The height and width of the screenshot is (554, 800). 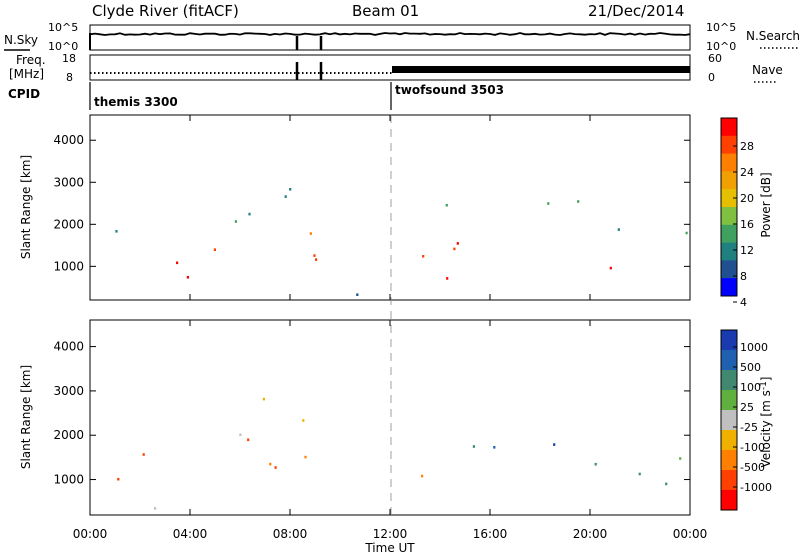 What do you see at coordinates (747, 224) in the screenshot?
I see `colorbar-tick-label-3: 16` at bounding box center [747, 224].